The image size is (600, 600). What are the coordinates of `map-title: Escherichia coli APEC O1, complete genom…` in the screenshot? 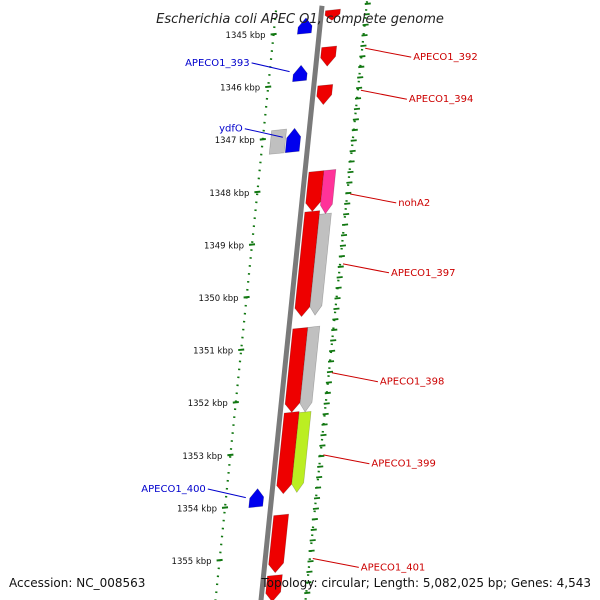 It's located at (300, 19).